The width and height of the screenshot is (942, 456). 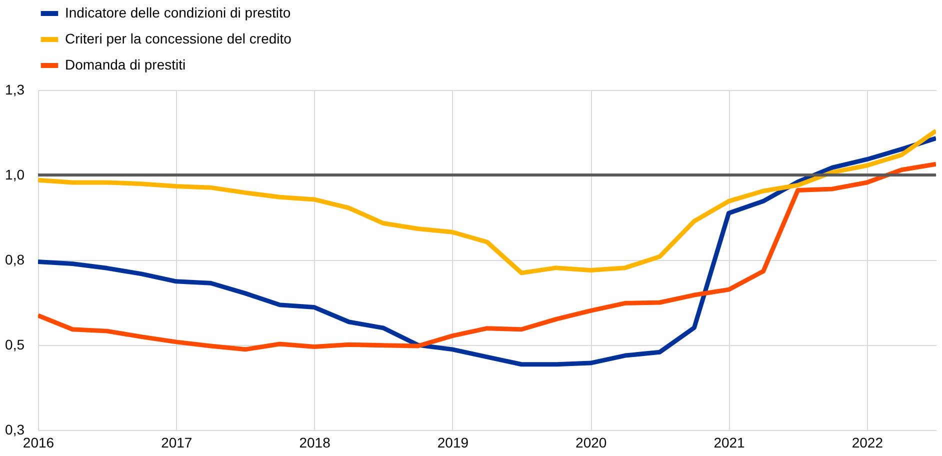 I want to click on x-tick-label: 2016, so click(x=38, y=442).